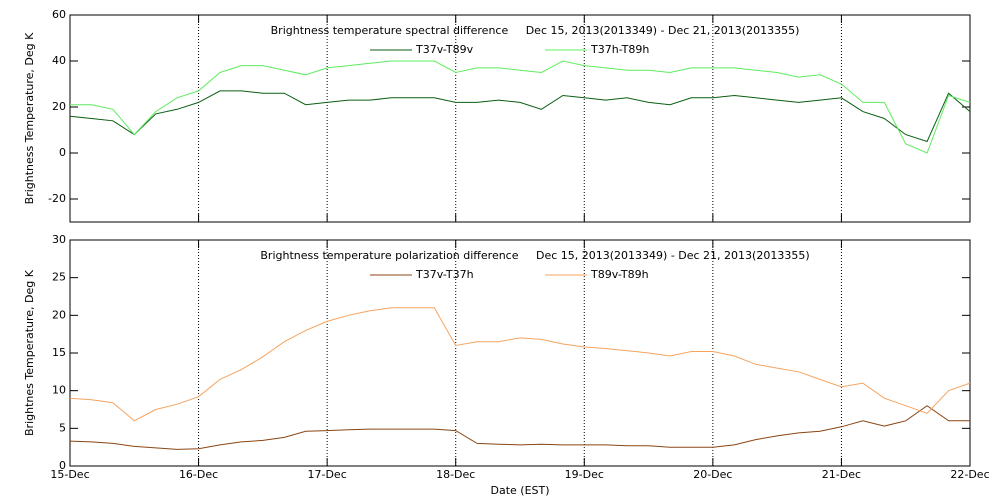 This screenshot has height=500, width=1000. I want to click on y-tick-label: 60, so click(59, 14).